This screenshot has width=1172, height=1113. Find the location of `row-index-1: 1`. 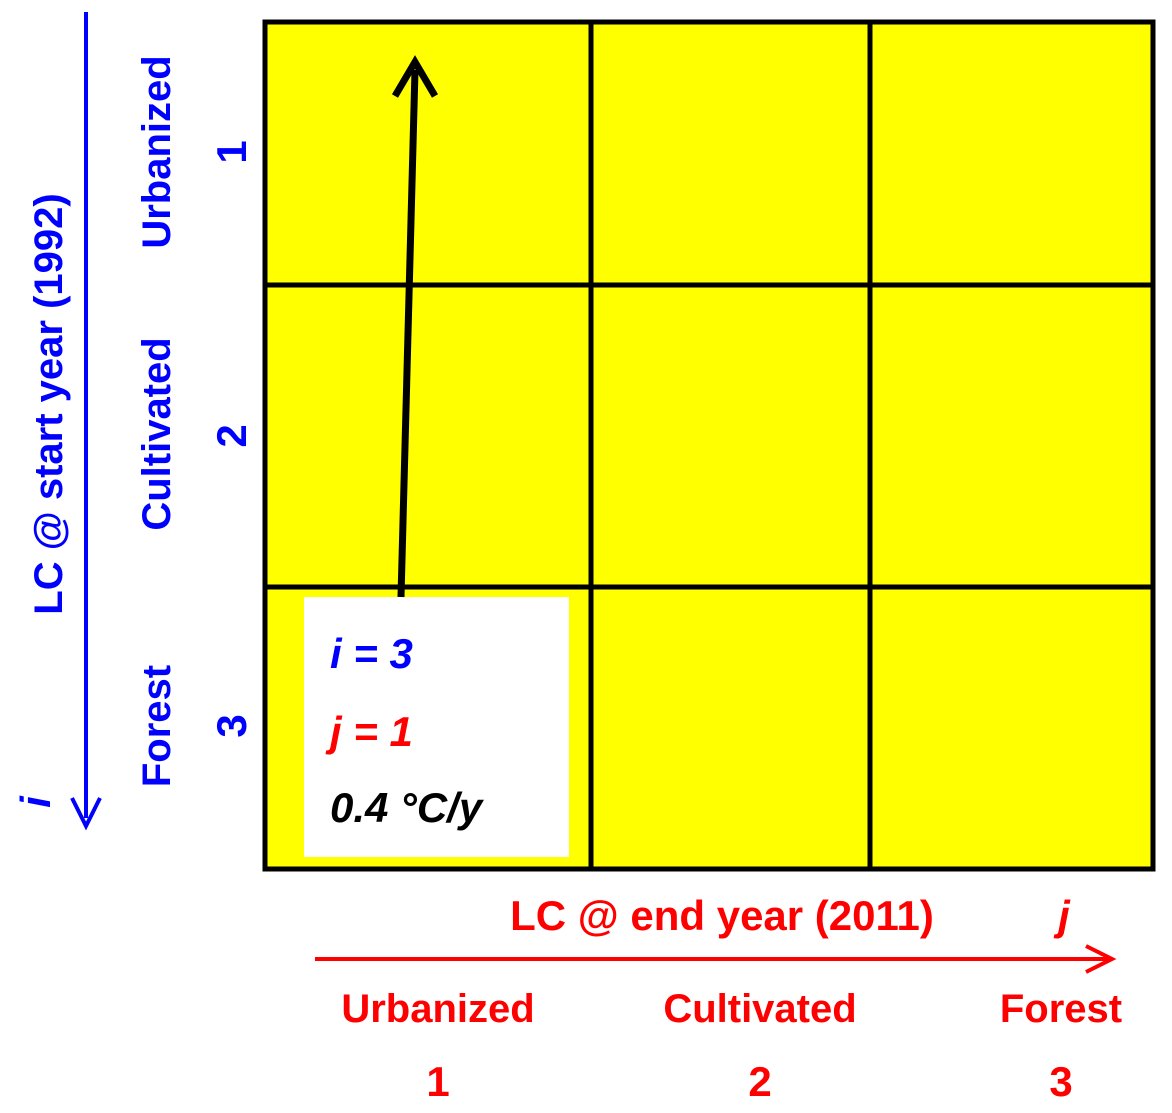

row-index-1: 1 is located at coordinates (231, 151).